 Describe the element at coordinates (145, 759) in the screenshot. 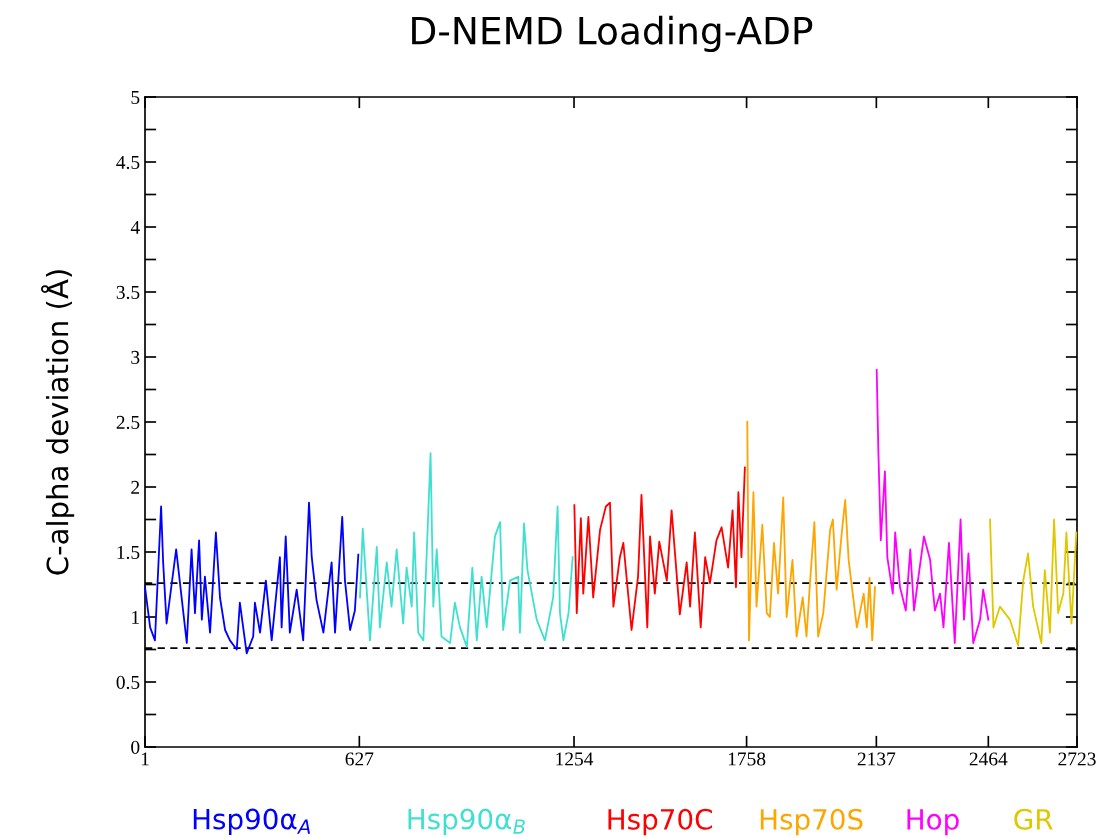

I see `x-tick-label: 1` at that location.